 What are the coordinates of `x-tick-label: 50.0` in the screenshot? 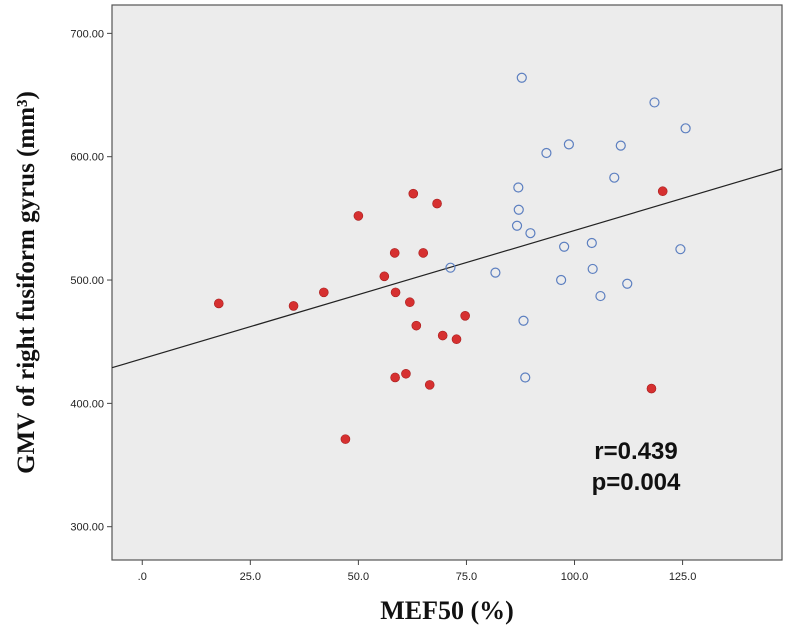 It's located at (358, 577).